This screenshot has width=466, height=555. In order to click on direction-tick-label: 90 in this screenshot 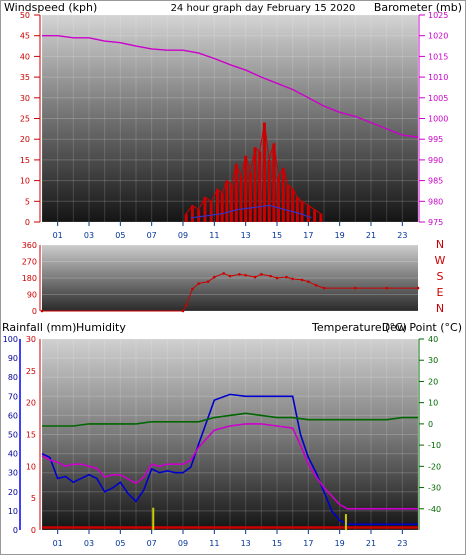, I will do `click(32, 295)`.